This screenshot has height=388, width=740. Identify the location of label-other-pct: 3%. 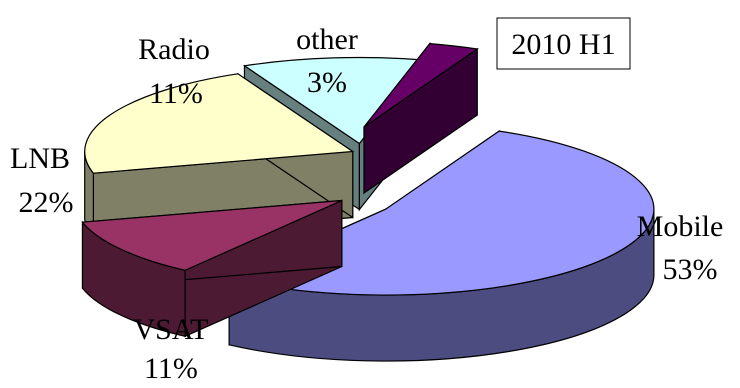
(327, 82).